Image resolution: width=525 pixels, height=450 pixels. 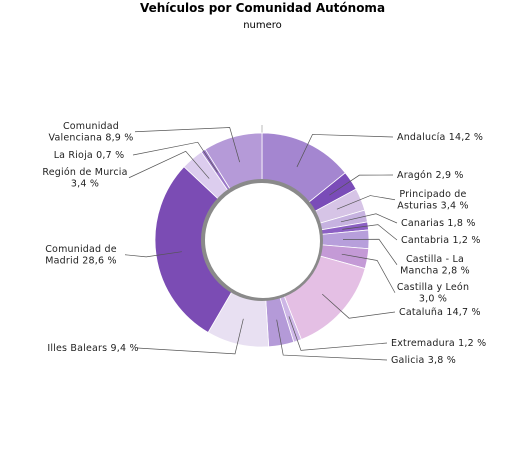 I want to click on slice-label-7: Cataluña 14,7 %, so click(x=440, y=312).